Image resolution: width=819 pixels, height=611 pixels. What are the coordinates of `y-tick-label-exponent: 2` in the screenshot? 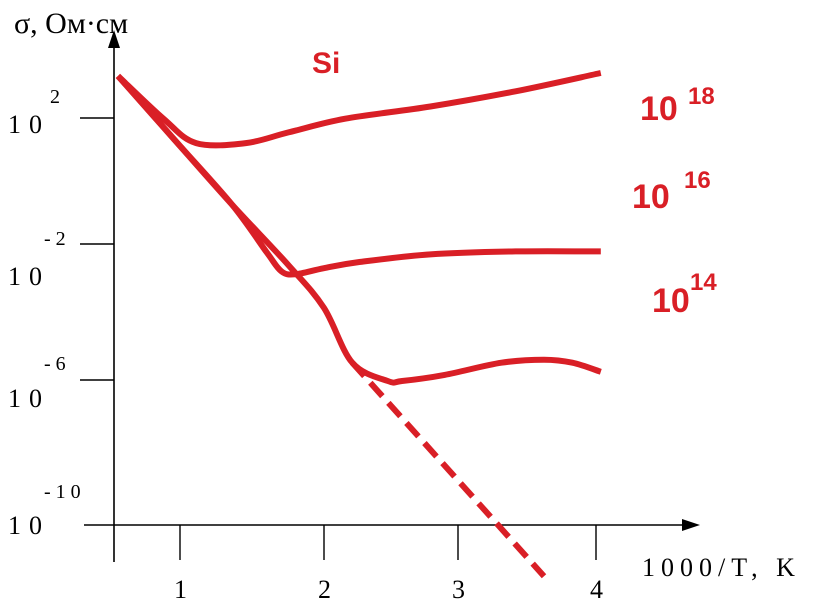 It's located at (57, 97).